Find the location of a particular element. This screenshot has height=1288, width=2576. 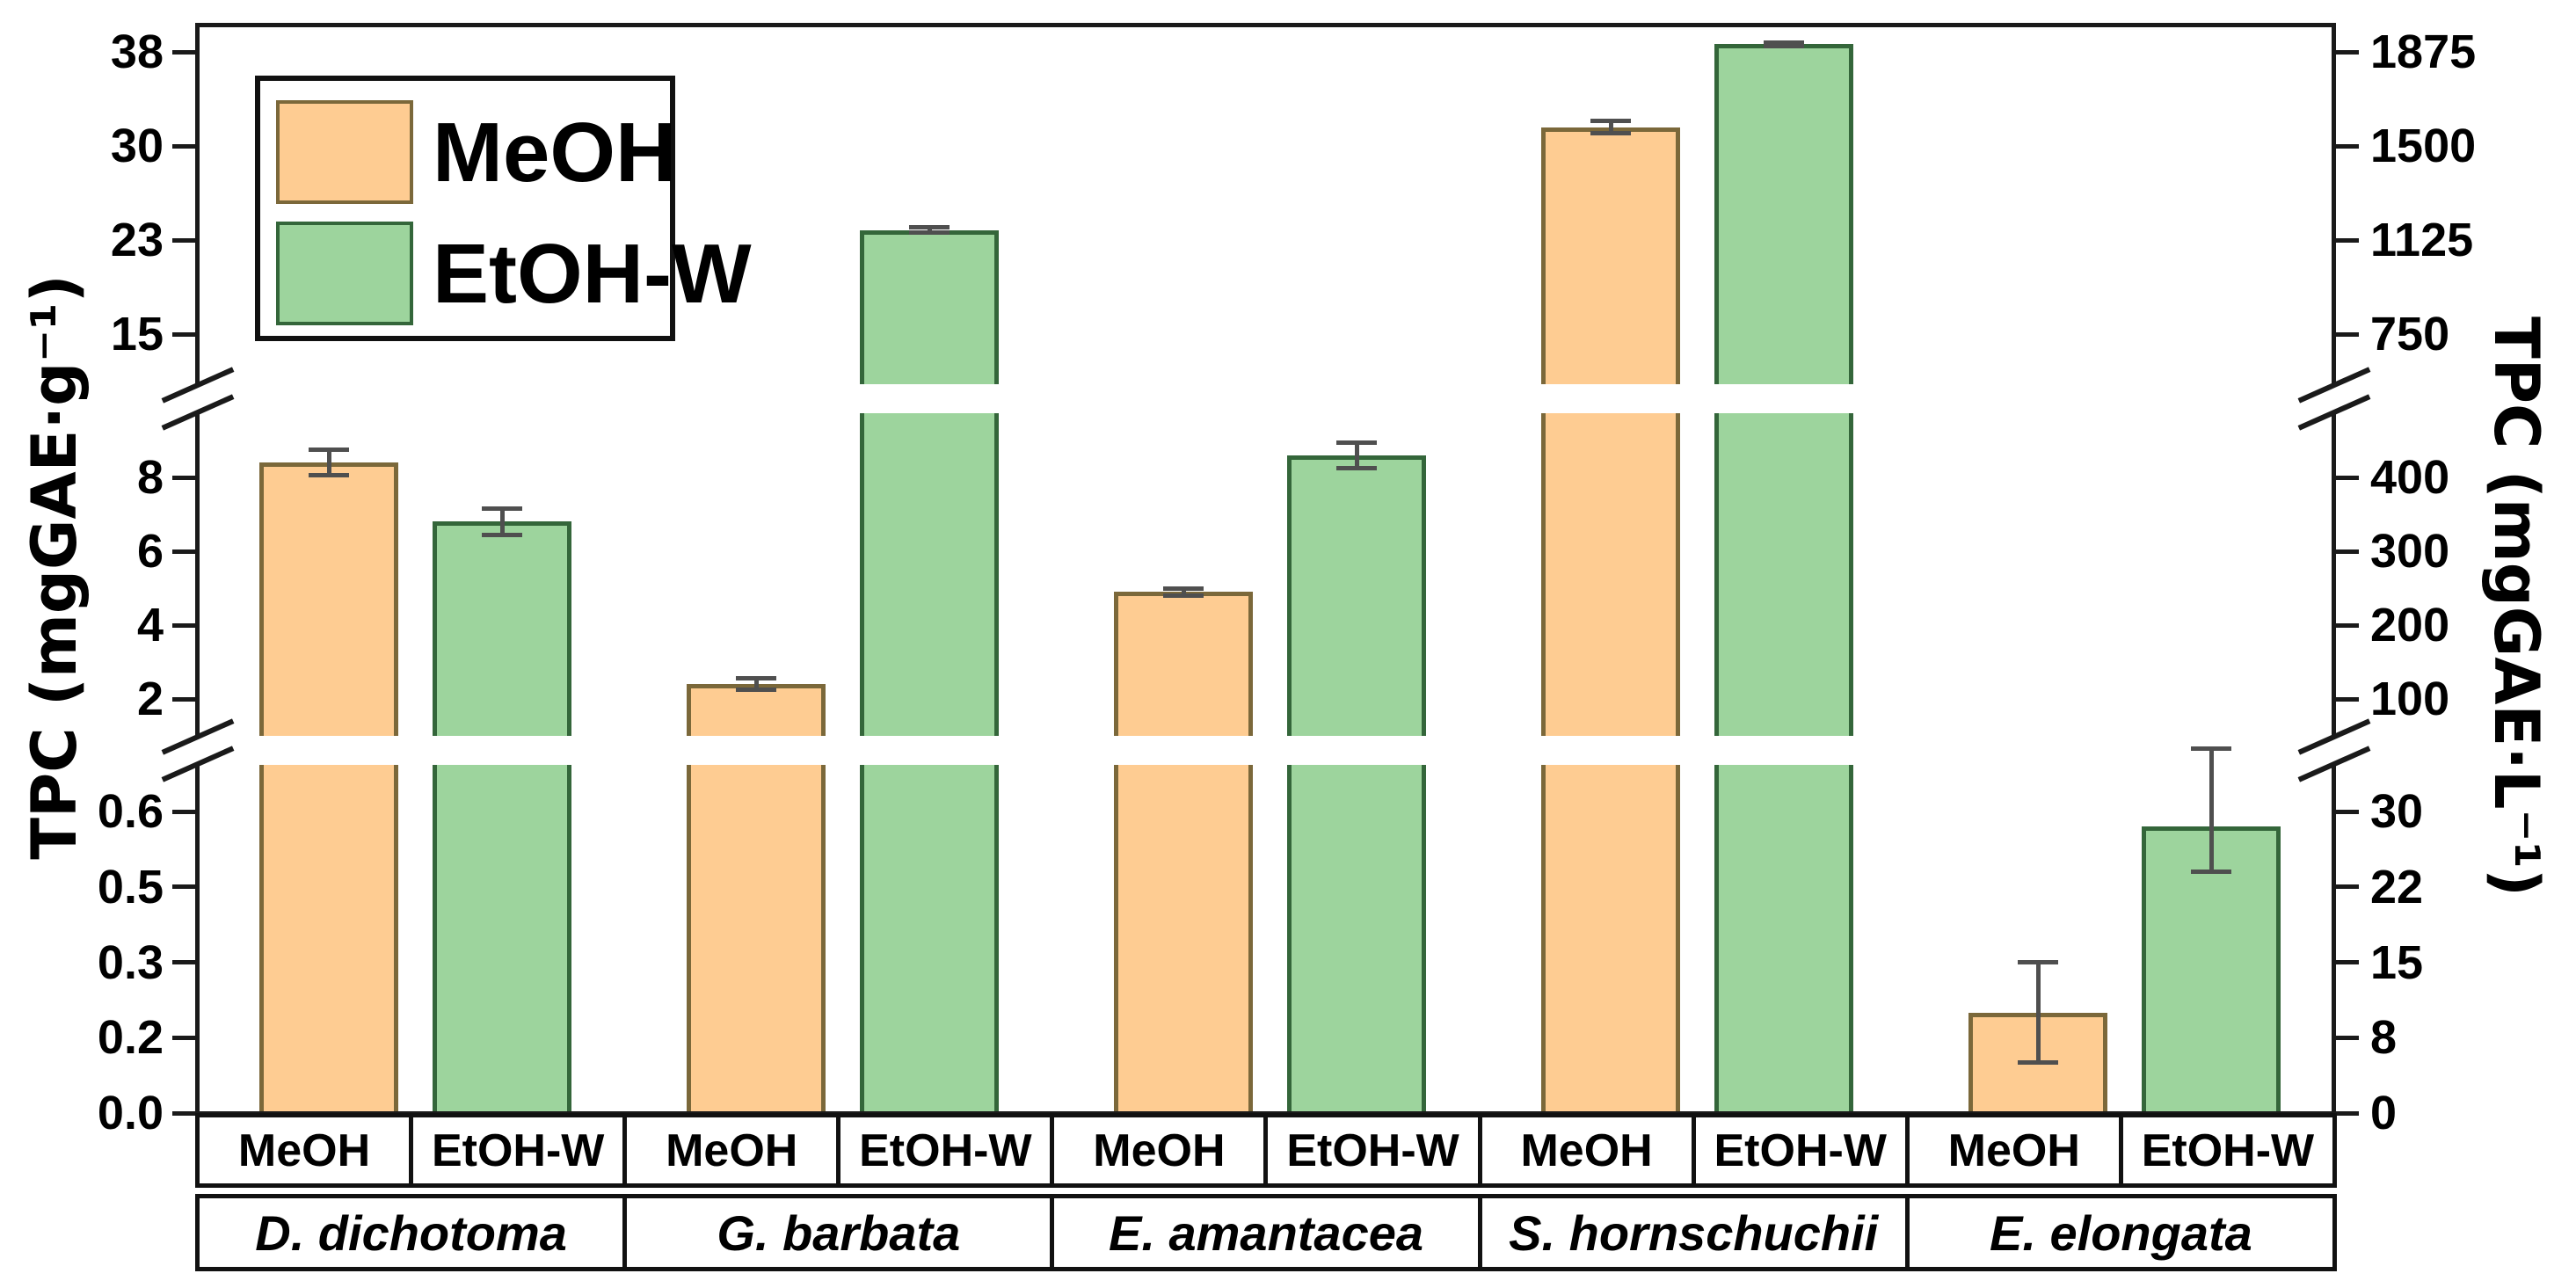

right-axis-tick-label: 15 is located at coordinates (2397, 962).